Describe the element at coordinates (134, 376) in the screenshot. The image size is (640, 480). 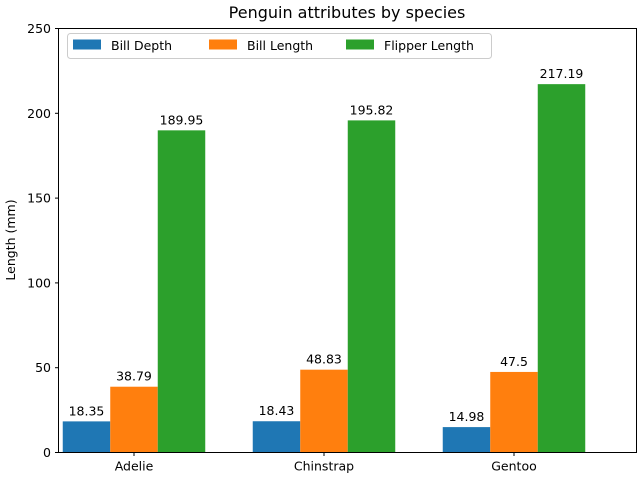
I see `data-label: 38.79` at that location.